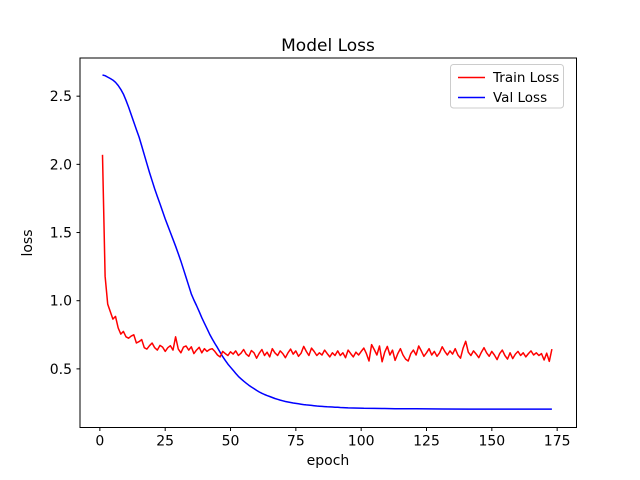 Image resolution: width=640 pixels, height=480 pixels. I want to click on y-tick-label: 1.0, so click(61, 302).